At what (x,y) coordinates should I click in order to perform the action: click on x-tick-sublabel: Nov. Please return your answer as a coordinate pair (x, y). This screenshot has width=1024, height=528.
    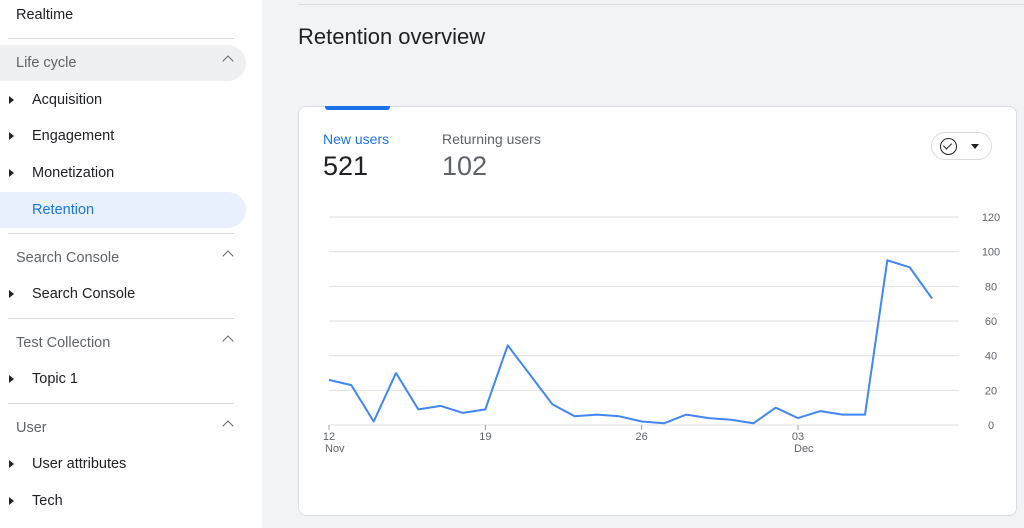
    Looking at the image, I should click on (335, 449).